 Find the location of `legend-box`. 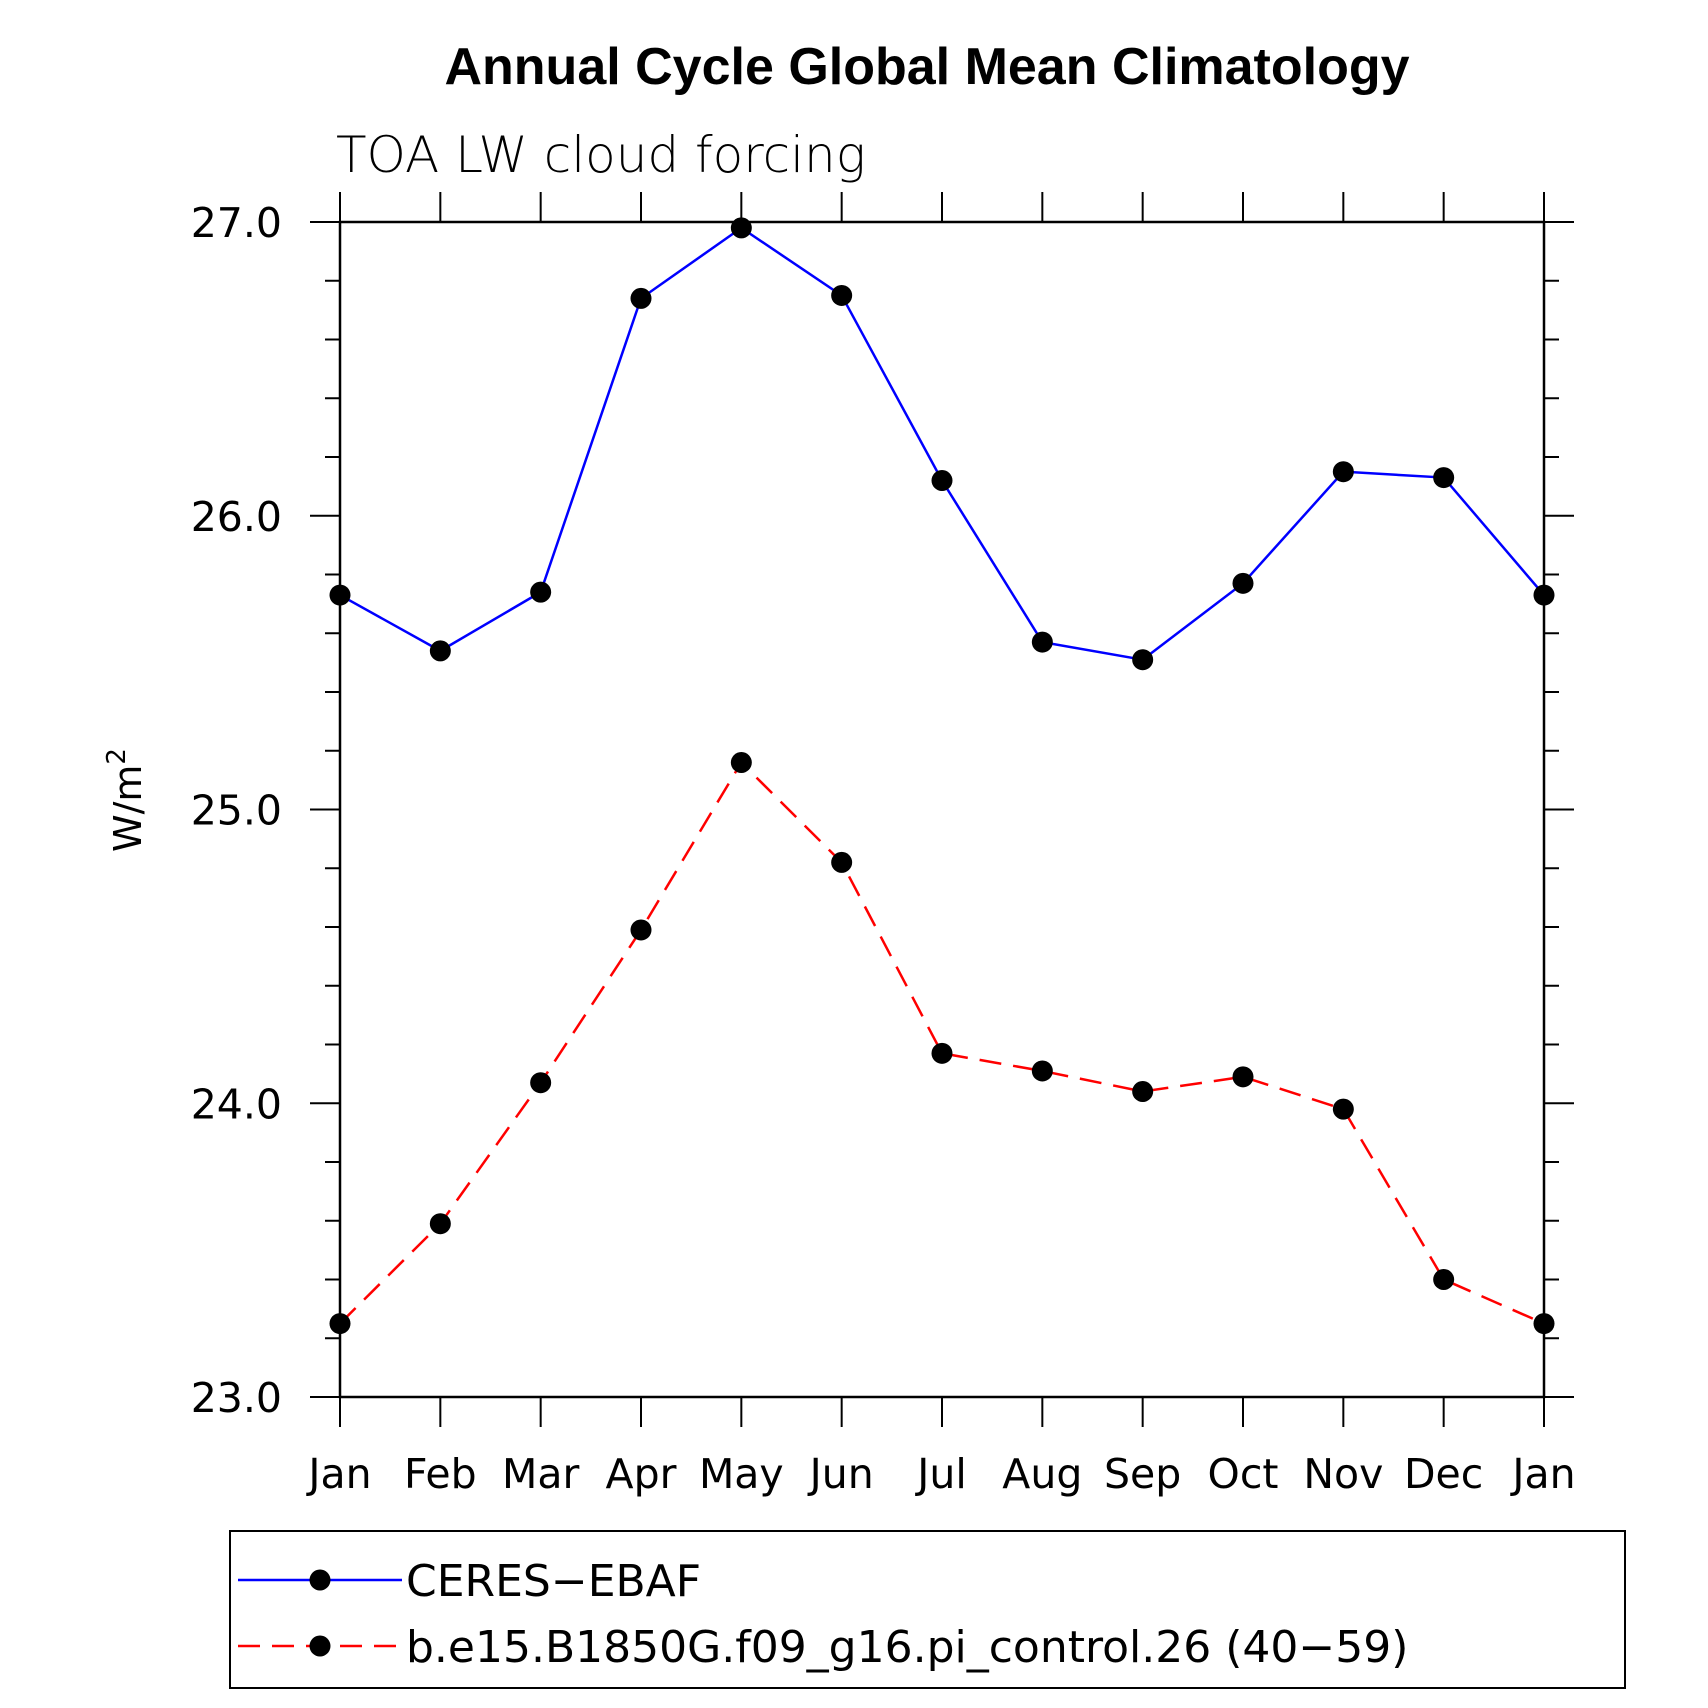

legend-box is located at coordinates (927, 1609).